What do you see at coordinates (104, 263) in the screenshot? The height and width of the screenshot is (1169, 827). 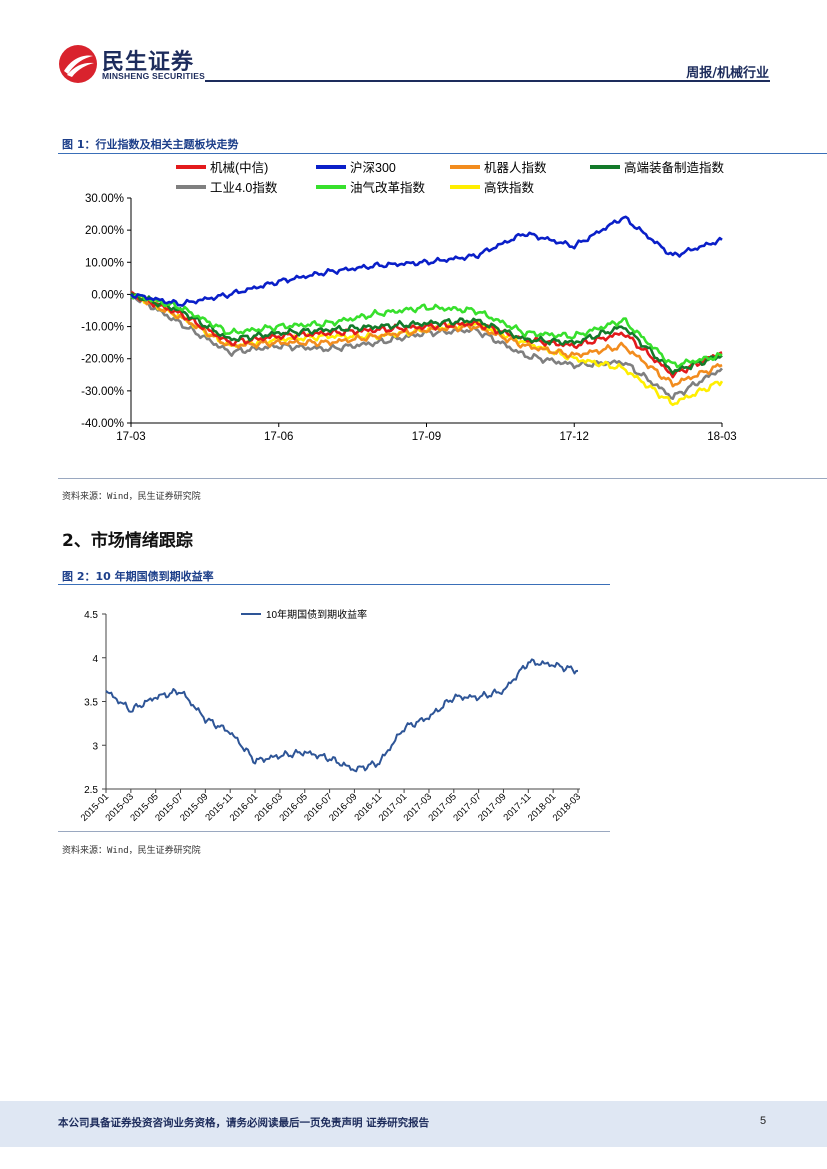 I see `y-tick-label: 10.00%` at bounding box center [104, 263].